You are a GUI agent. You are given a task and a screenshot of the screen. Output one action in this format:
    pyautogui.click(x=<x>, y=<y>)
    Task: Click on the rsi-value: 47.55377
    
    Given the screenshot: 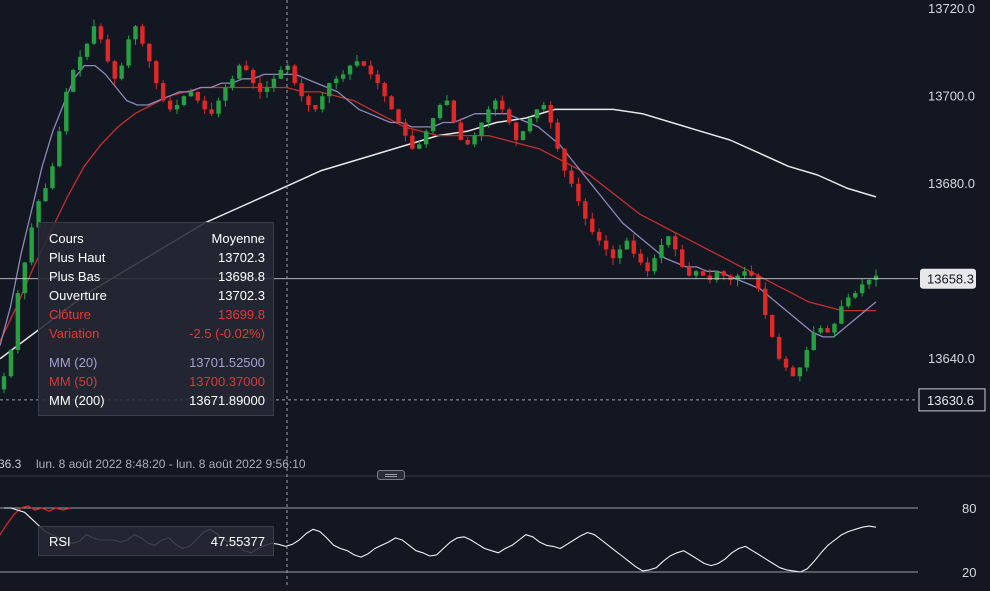 What is the action you would take?
    pyautogui.click(x=237, y=541)
    